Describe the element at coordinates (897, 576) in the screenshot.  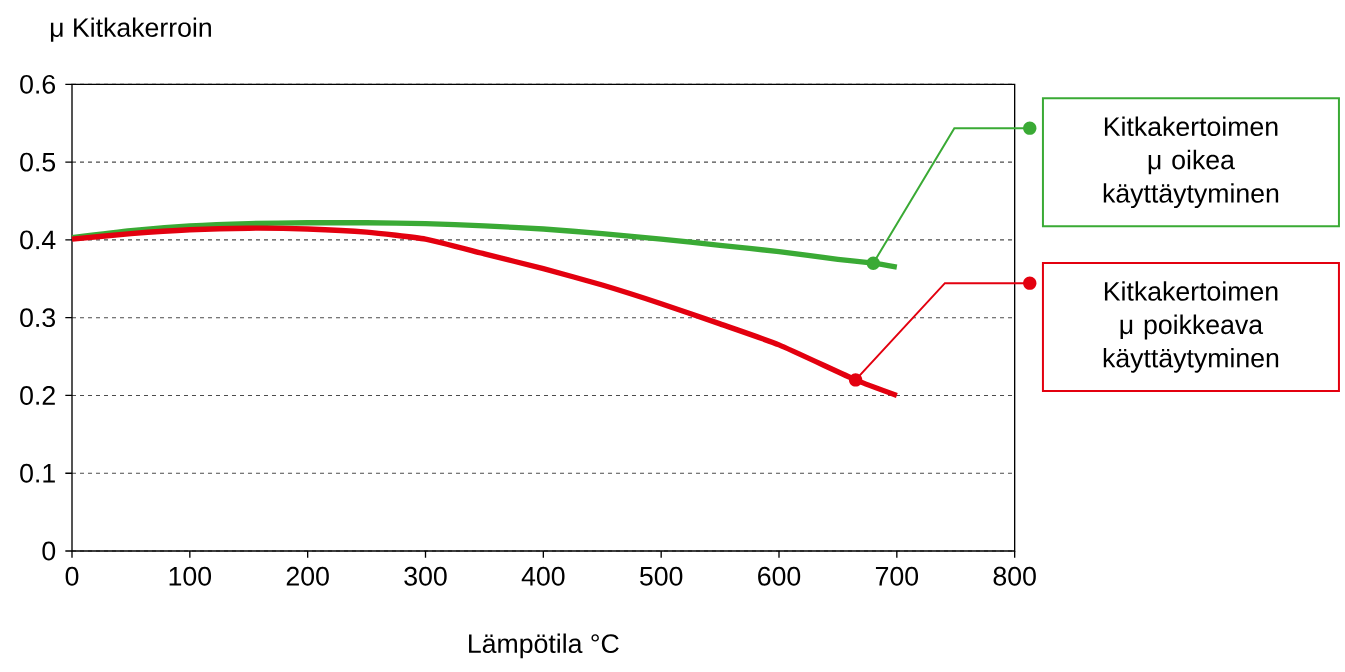
I see `x-tick-label: 700` at that location.